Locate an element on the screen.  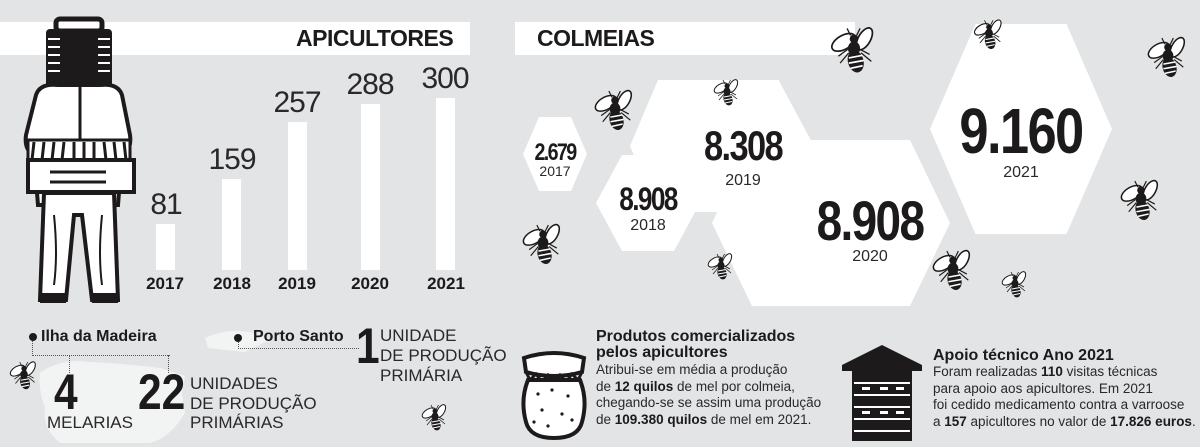
unidades-label-3: PRIMÁRIAS is located at coordinates (237, 422).